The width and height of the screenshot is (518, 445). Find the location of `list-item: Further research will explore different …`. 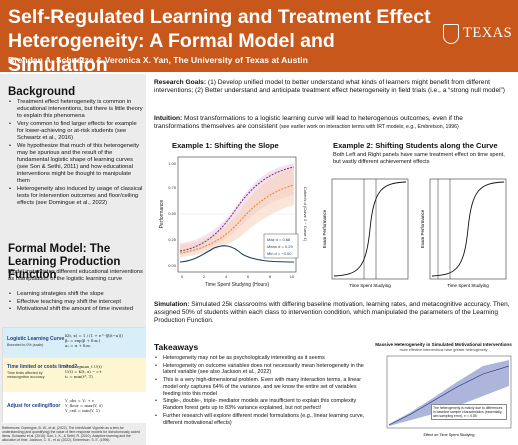

list-item: Further research will explore different … is located at coordinates (261, 420).